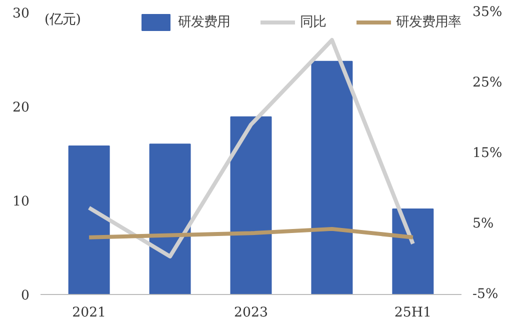  I want to click on x-tick-label: 2021, so click(89, 313).